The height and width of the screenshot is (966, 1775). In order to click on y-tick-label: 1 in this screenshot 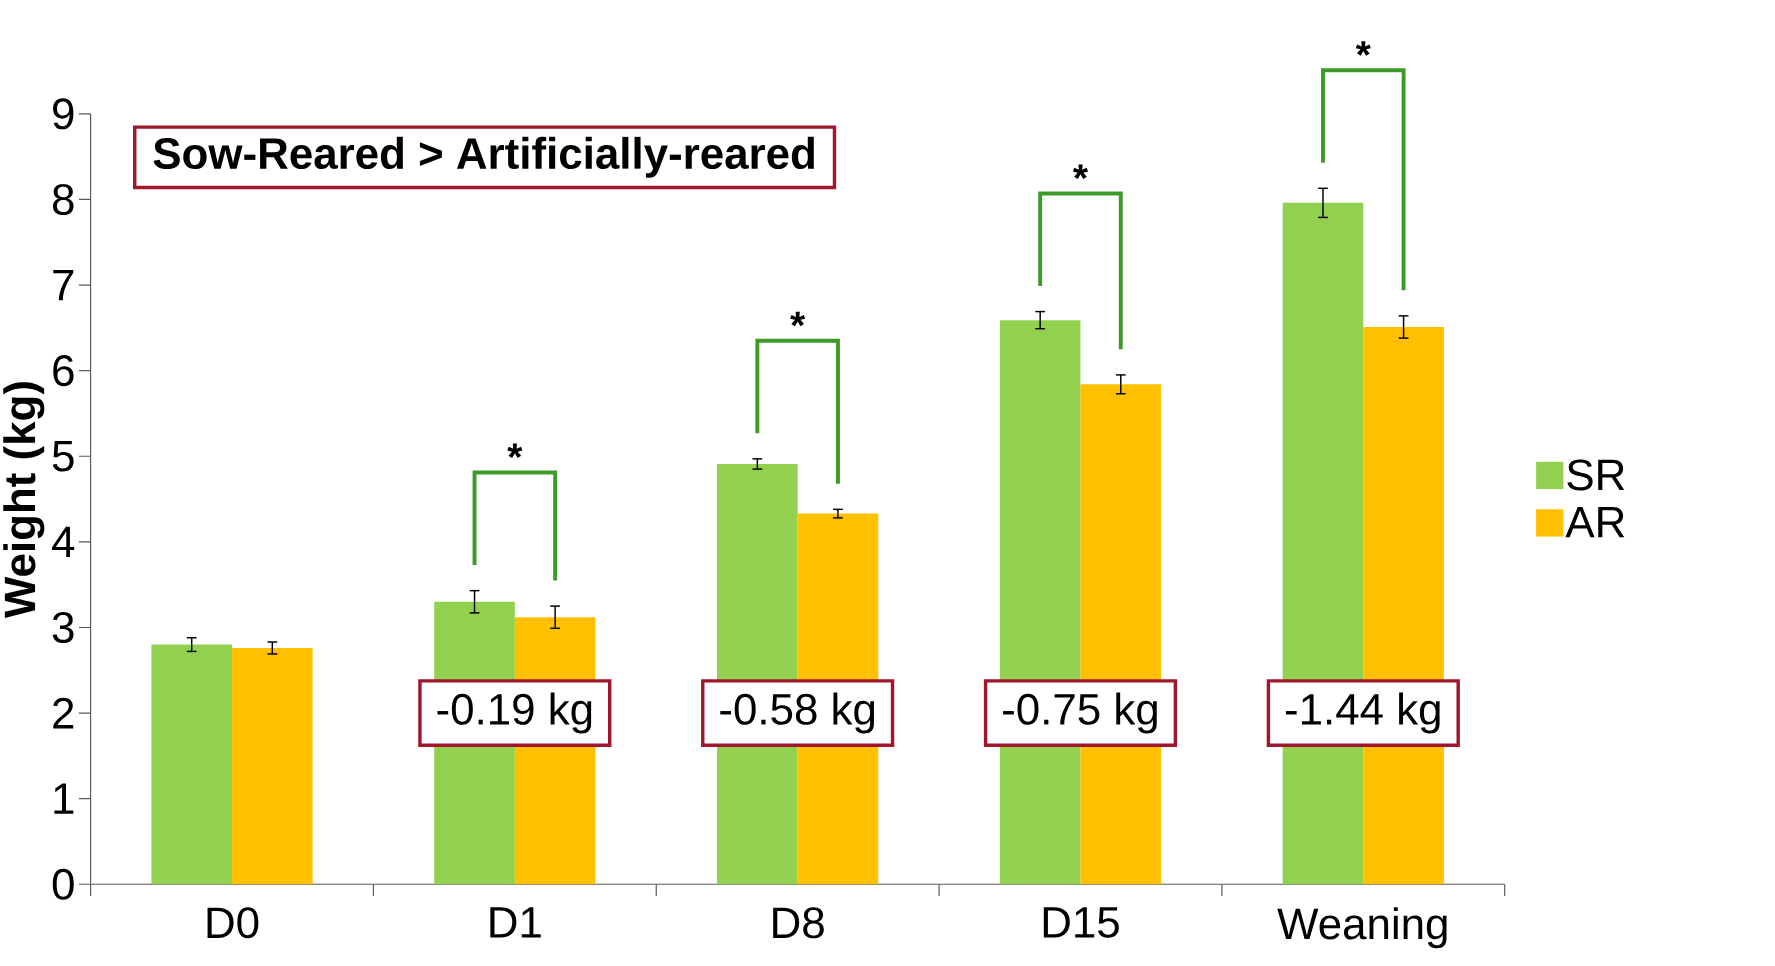, I will do `click(64, 798)`.